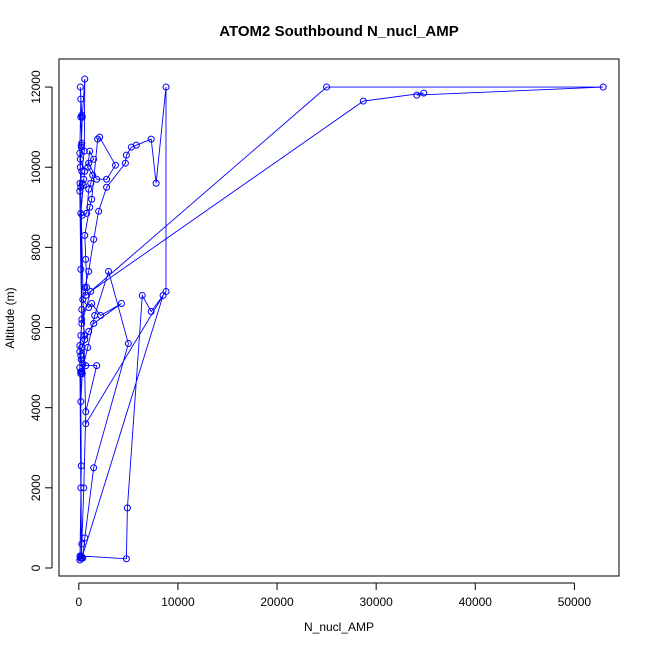 This screenshot has height=650, width=650. I want to click on y-tick-label: 4000, so click(36, 407).